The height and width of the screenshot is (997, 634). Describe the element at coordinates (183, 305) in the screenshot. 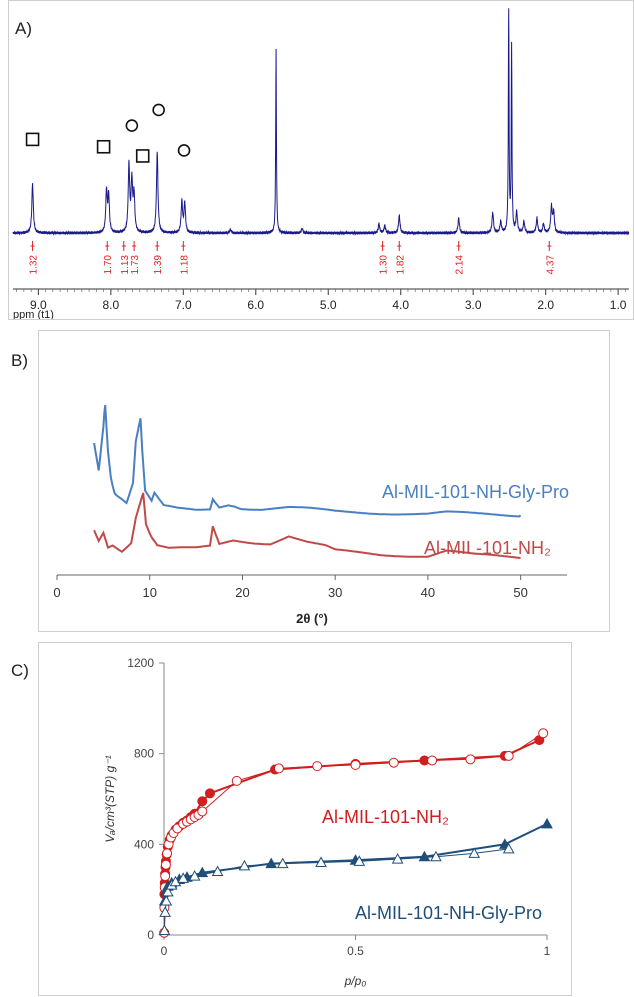

I see `nmr-x-tick-label: 7.0` at that location.